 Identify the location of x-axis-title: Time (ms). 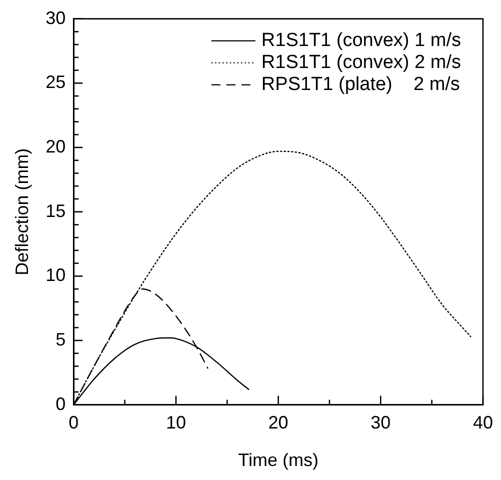
(278, 460).